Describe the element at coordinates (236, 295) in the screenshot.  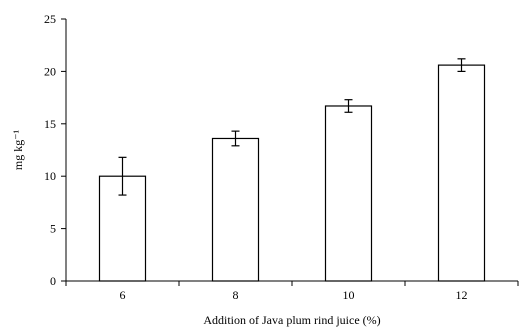
I see `x-tick-label: 8` at that location.